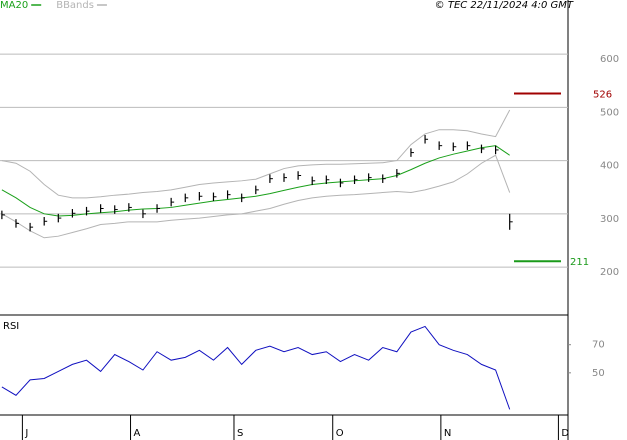 The image size is (627, 440). I want to click on x-tick-label: J, so click(26, 433).